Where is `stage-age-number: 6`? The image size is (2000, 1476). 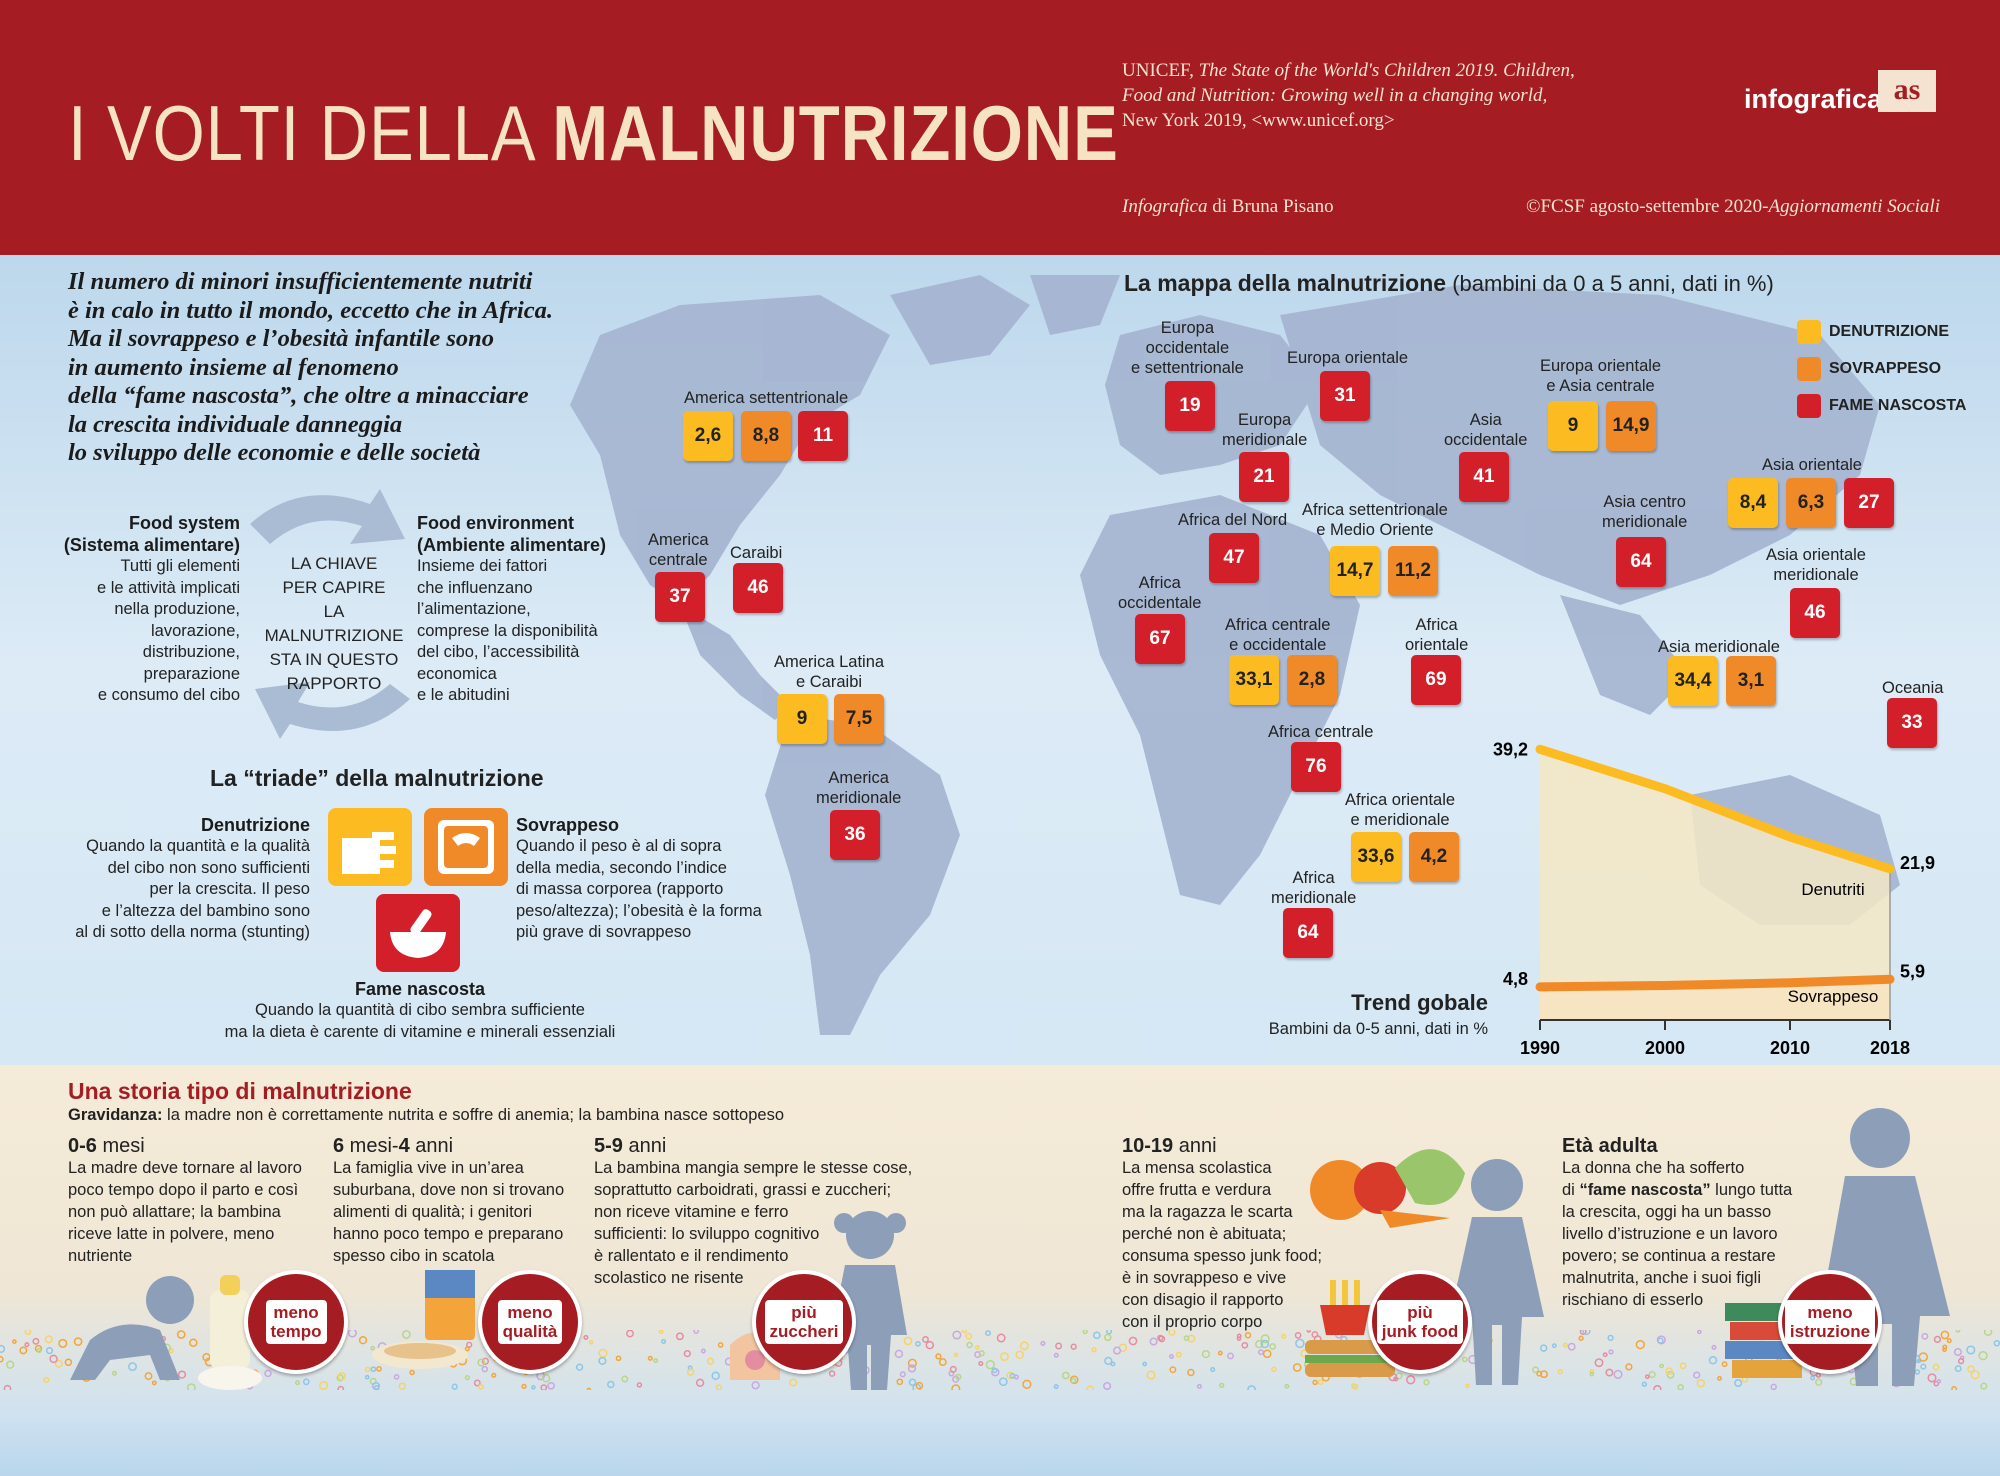 stage-age-number: 6 is located at coordinates (339, 1146).